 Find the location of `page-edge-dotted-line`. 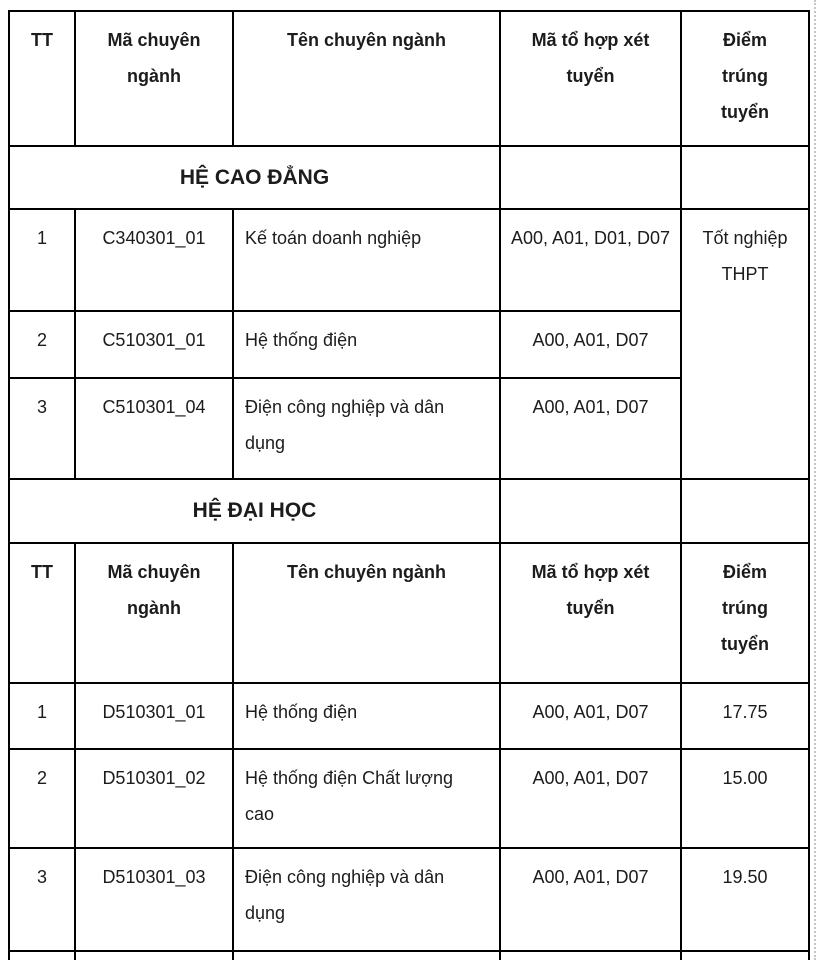

page-edge-dotted-line is located at coordinates (815, 480).